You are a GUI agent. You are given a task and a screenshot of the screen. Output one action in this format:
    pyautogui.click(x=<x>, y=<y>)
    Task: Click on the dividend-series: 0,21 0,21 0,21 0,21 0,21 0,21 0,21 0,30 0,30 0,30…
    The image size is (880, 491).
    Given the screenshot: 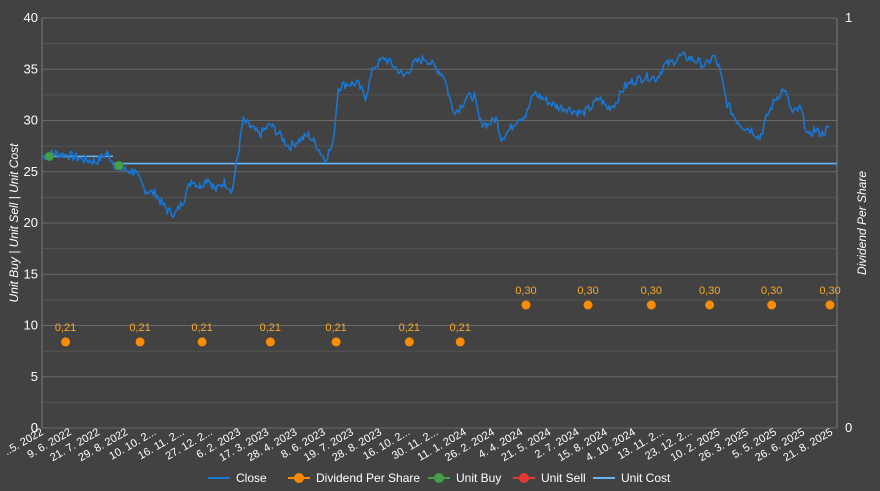 What is the action you would take?
    pyautogui.click(x=448, y=316)
    